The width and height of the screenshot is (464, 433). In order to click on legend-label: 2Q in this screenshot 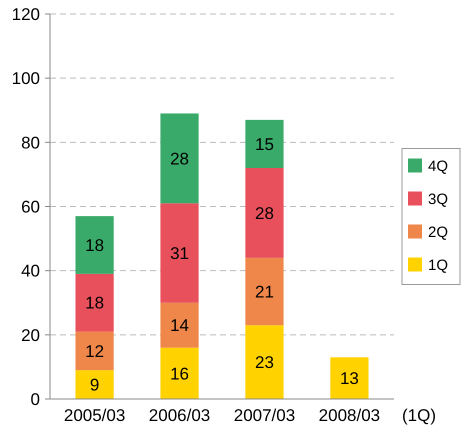, I will do `click(438, 232)`.